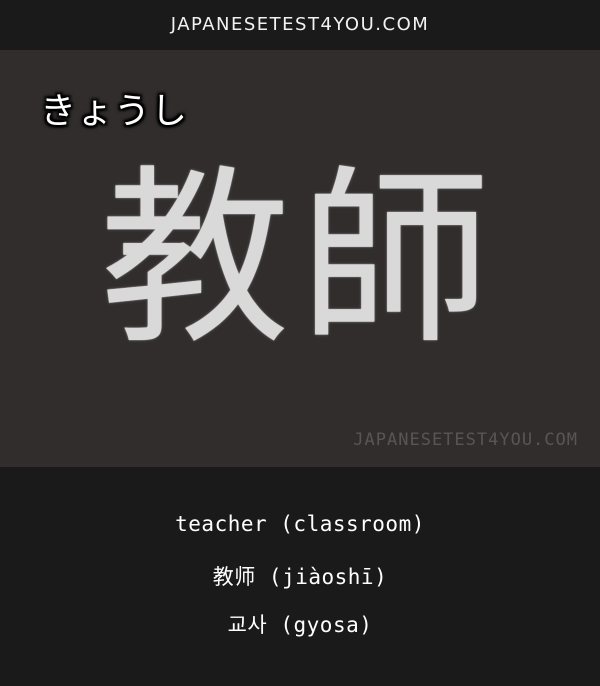 This screenshot has width=600, height=686. Describe the element at coordinates (465, 440) in the screenshot. I see `watermark: JAPANESETEST4YOU.COM` at that location.